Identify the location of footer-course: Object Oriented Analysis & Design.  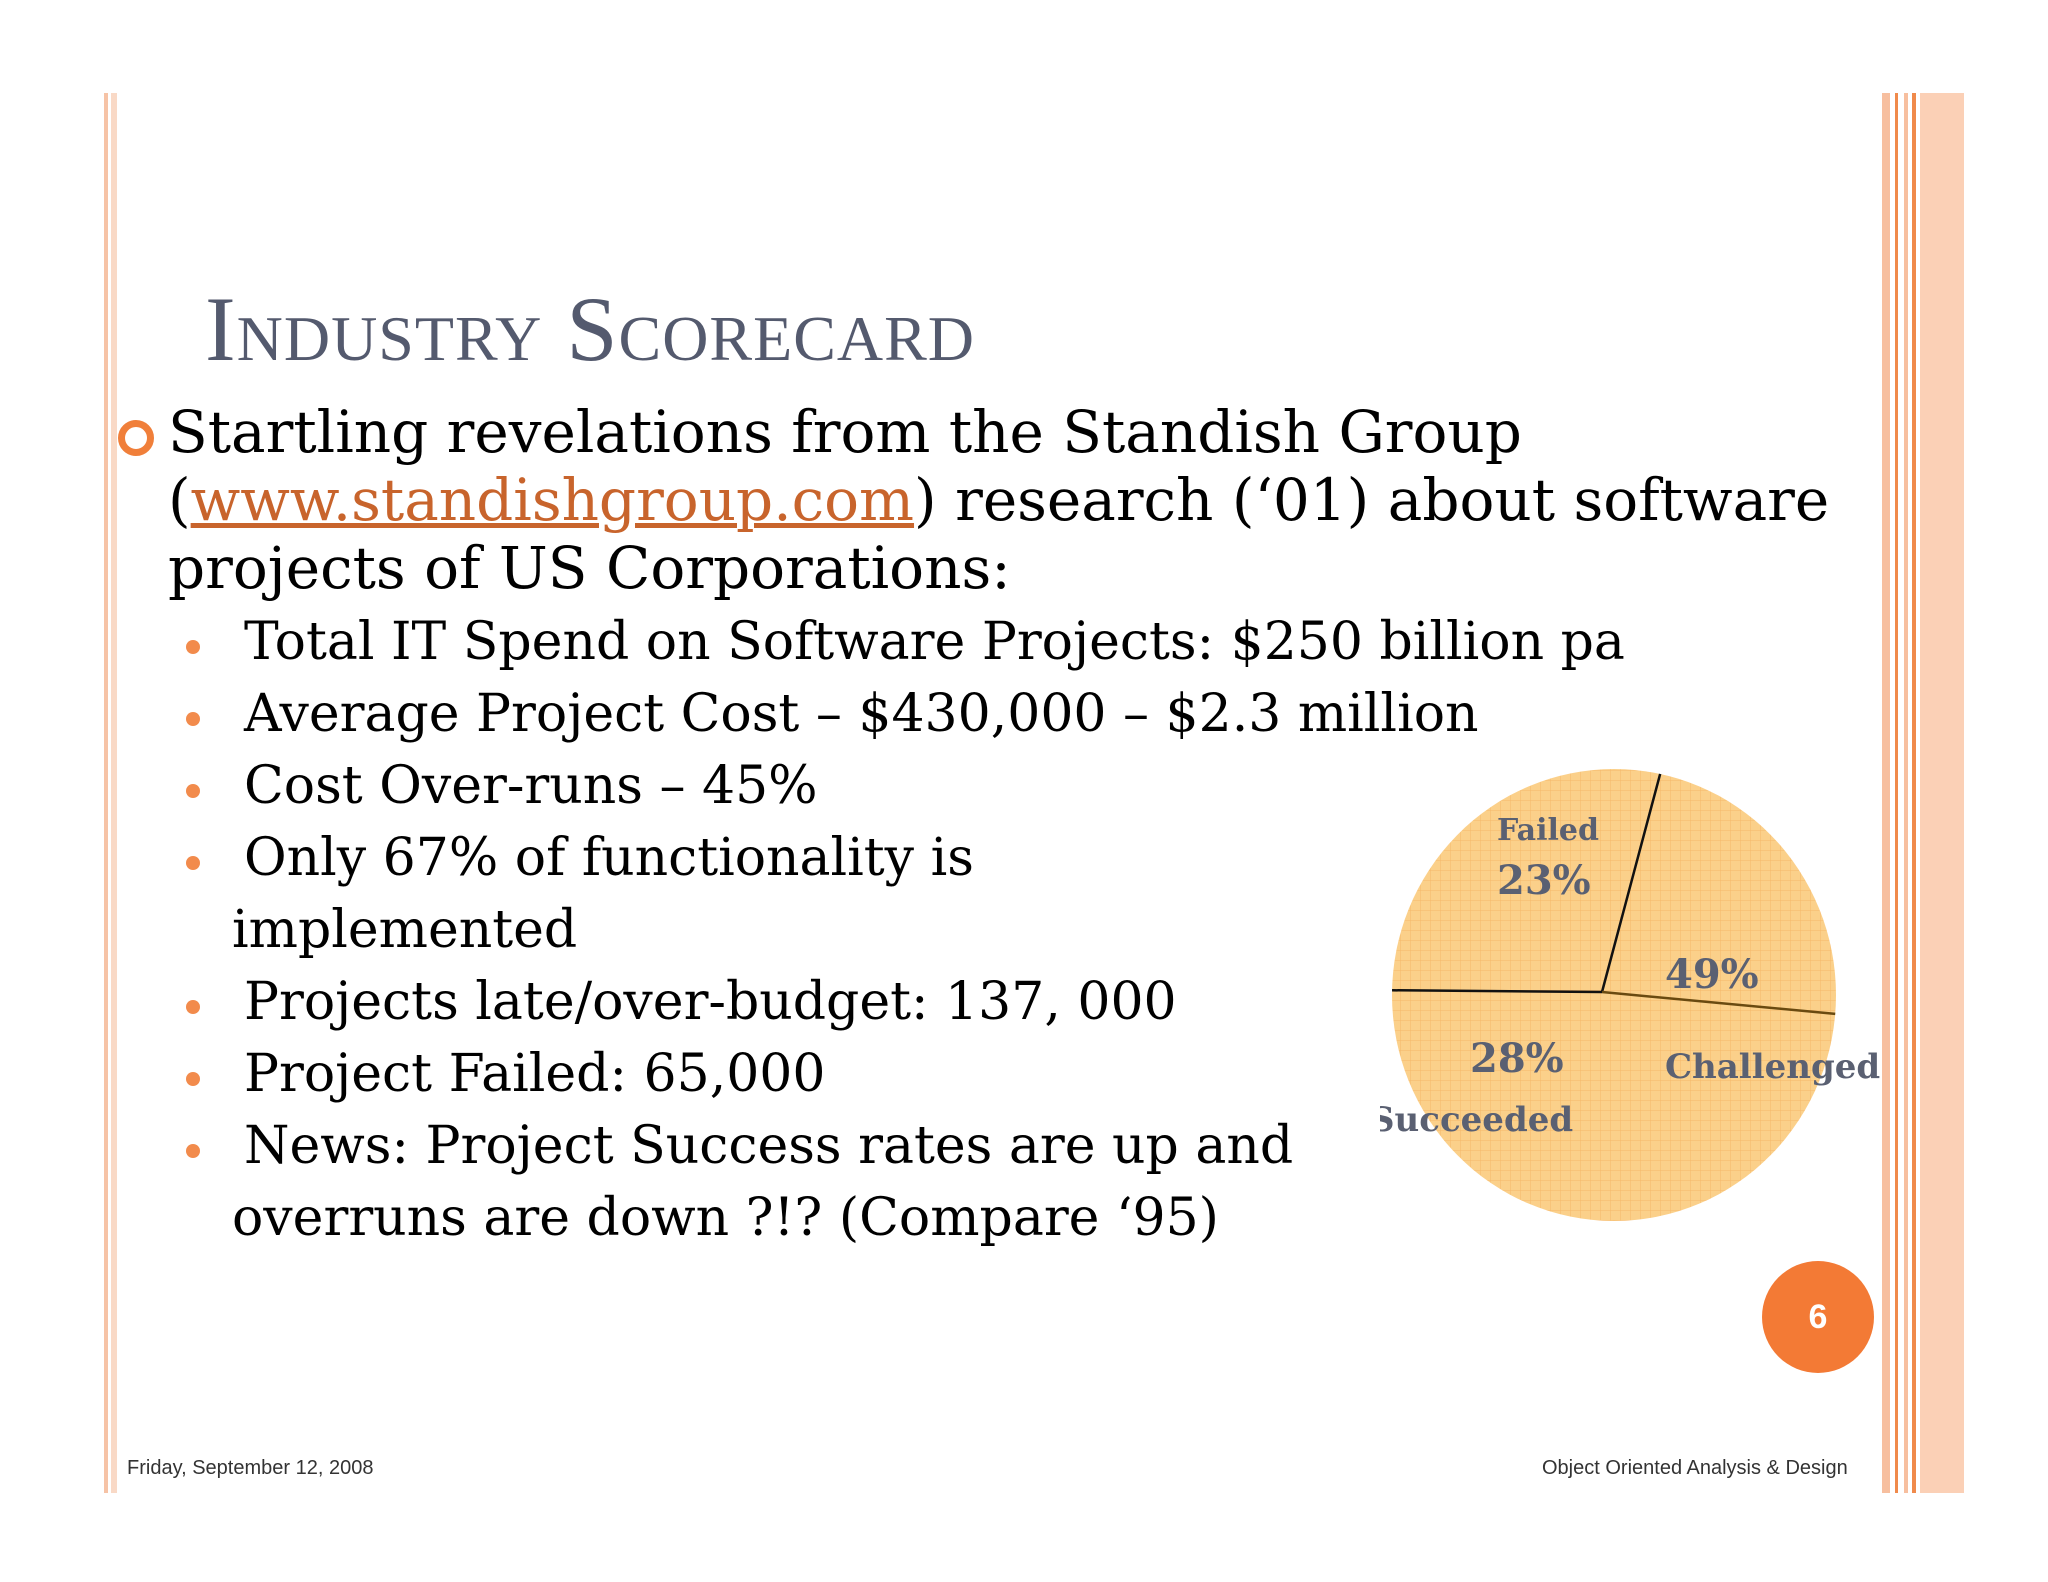
(1695, 1468).